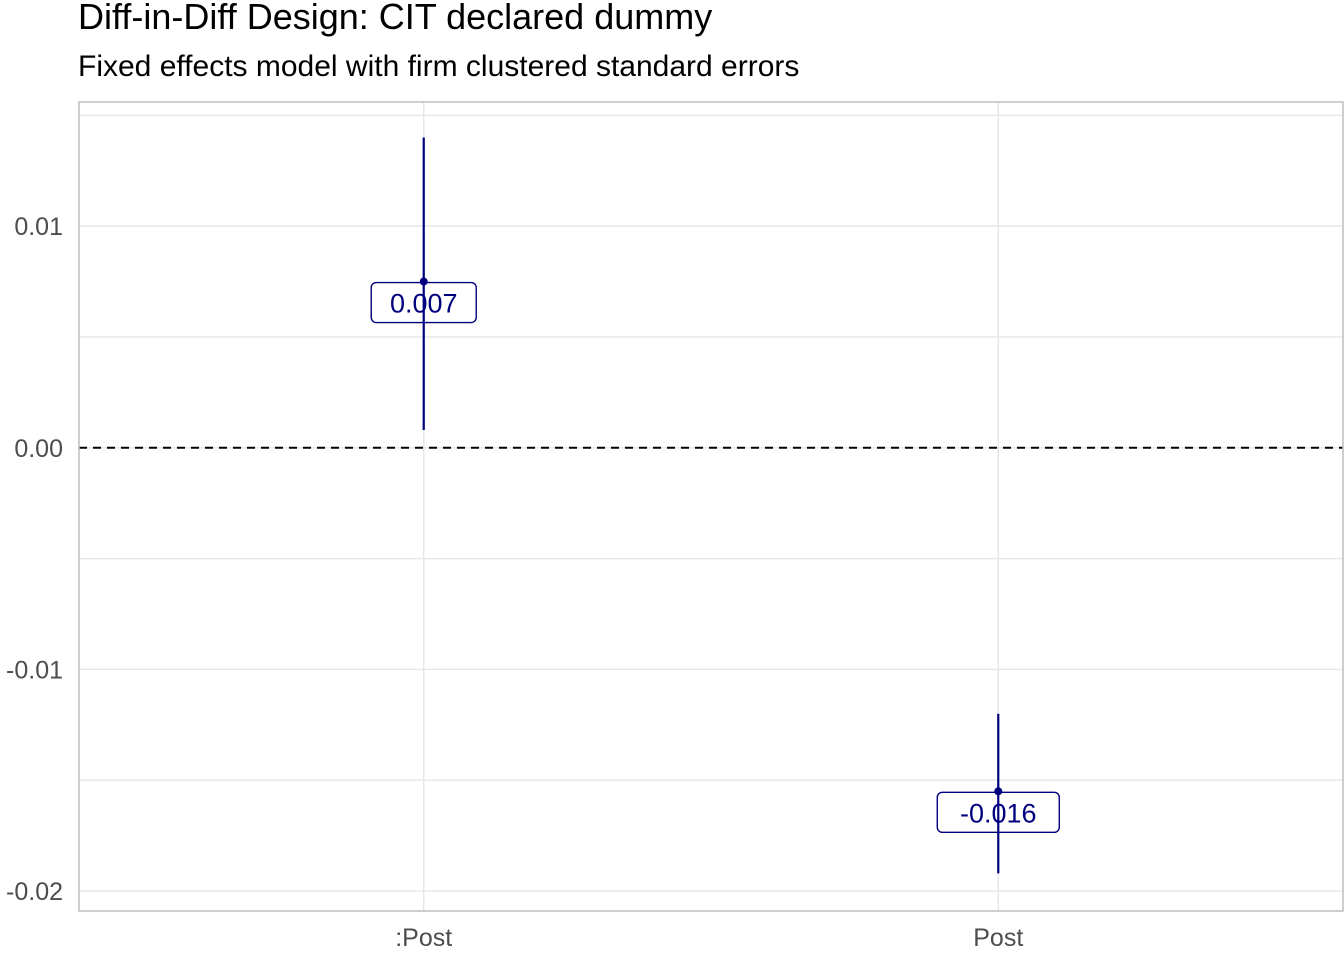 The image size is (1344, 960). I want to click on y-tick-label: -0.01, so click(34, 670).